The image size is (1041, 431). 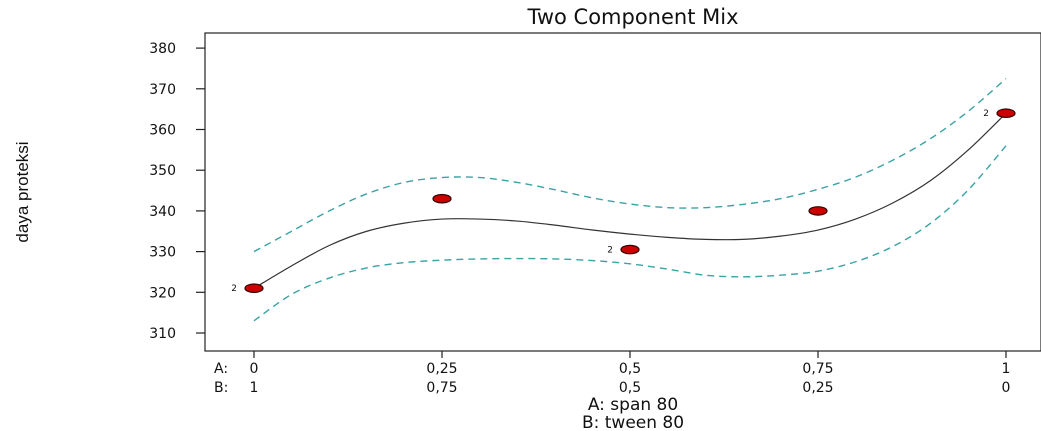 I want to click on chart-title: Two Component Mix, so click(x=632, y=17).